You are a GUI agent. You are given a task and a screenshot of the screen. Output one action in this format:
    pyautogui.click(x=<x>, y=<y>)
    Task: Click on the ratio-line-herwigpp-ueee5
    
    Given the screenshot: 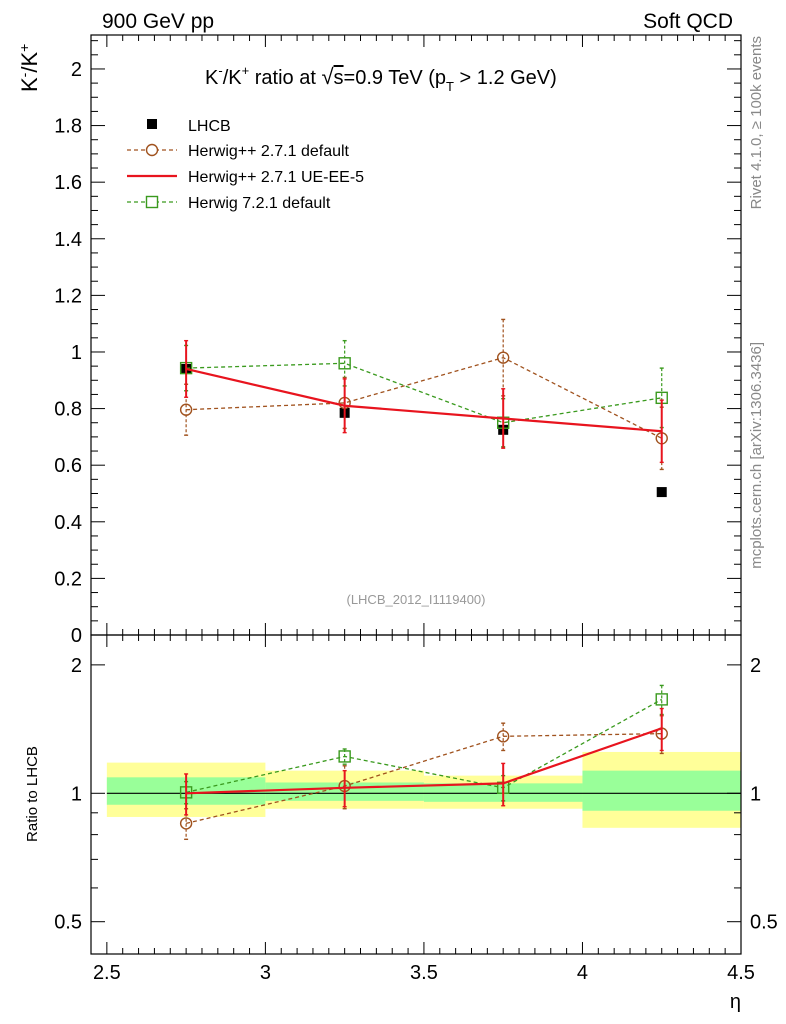 What is the action you would take?
    pyautogui.click(x=424, y=761)
    